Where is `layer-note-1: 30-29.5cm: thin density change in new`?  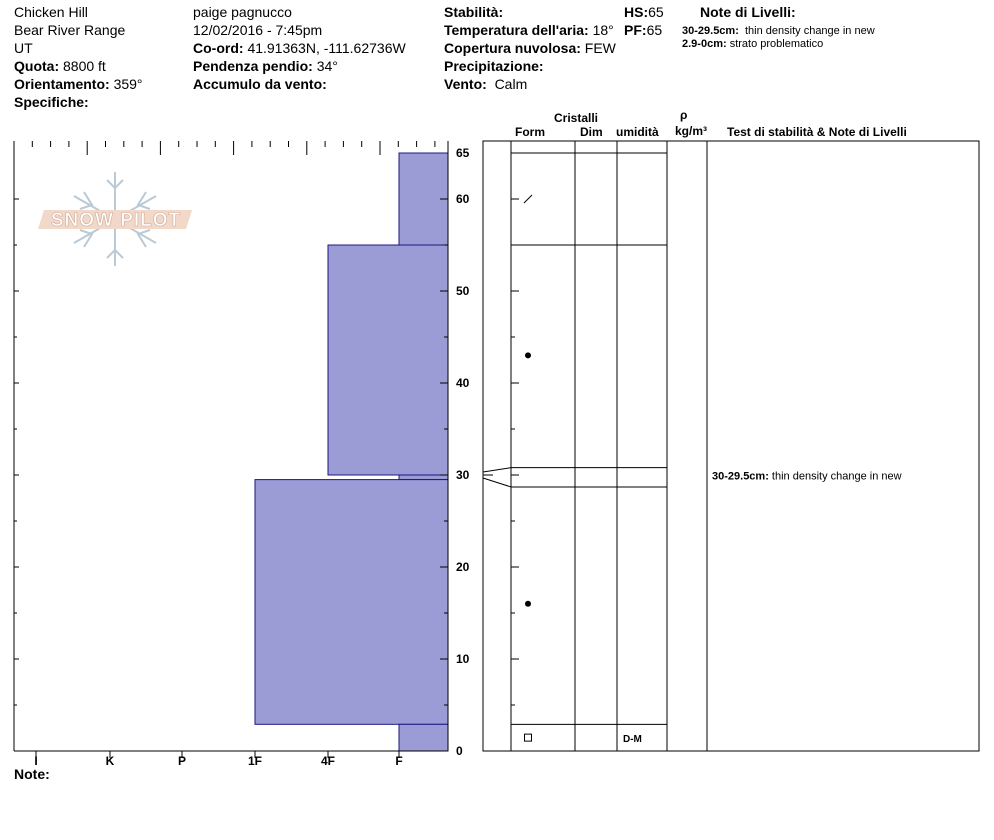 layer-note-1: 30-29.5cm: thin density change in new is located at coordinates (778, 31).